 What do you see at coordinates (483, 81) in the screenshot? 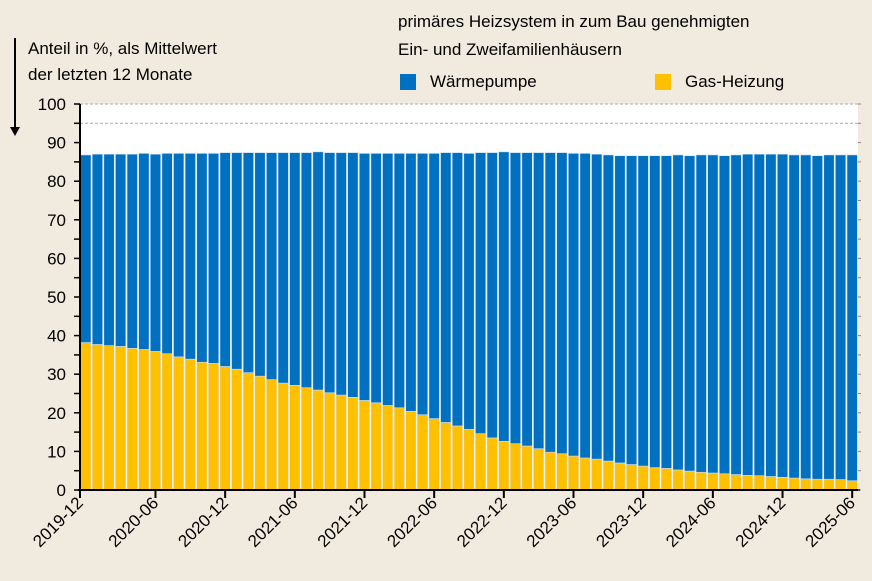
I see `legend-label-heat-pump: Wärmepumpe` at bounding box center [483, 81].